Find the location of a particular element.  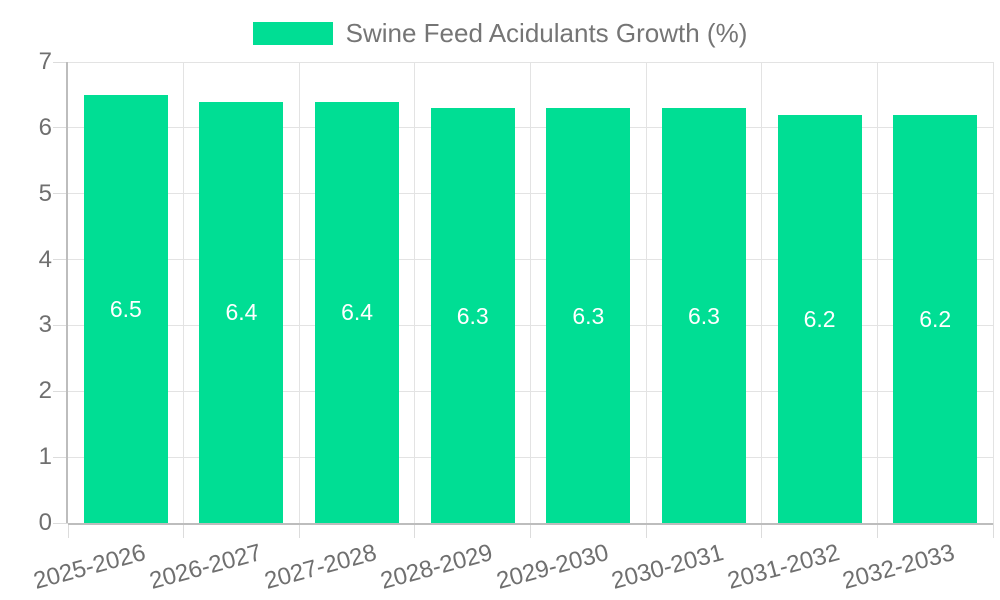

x-axis-line is located at coordinates (530, 524).